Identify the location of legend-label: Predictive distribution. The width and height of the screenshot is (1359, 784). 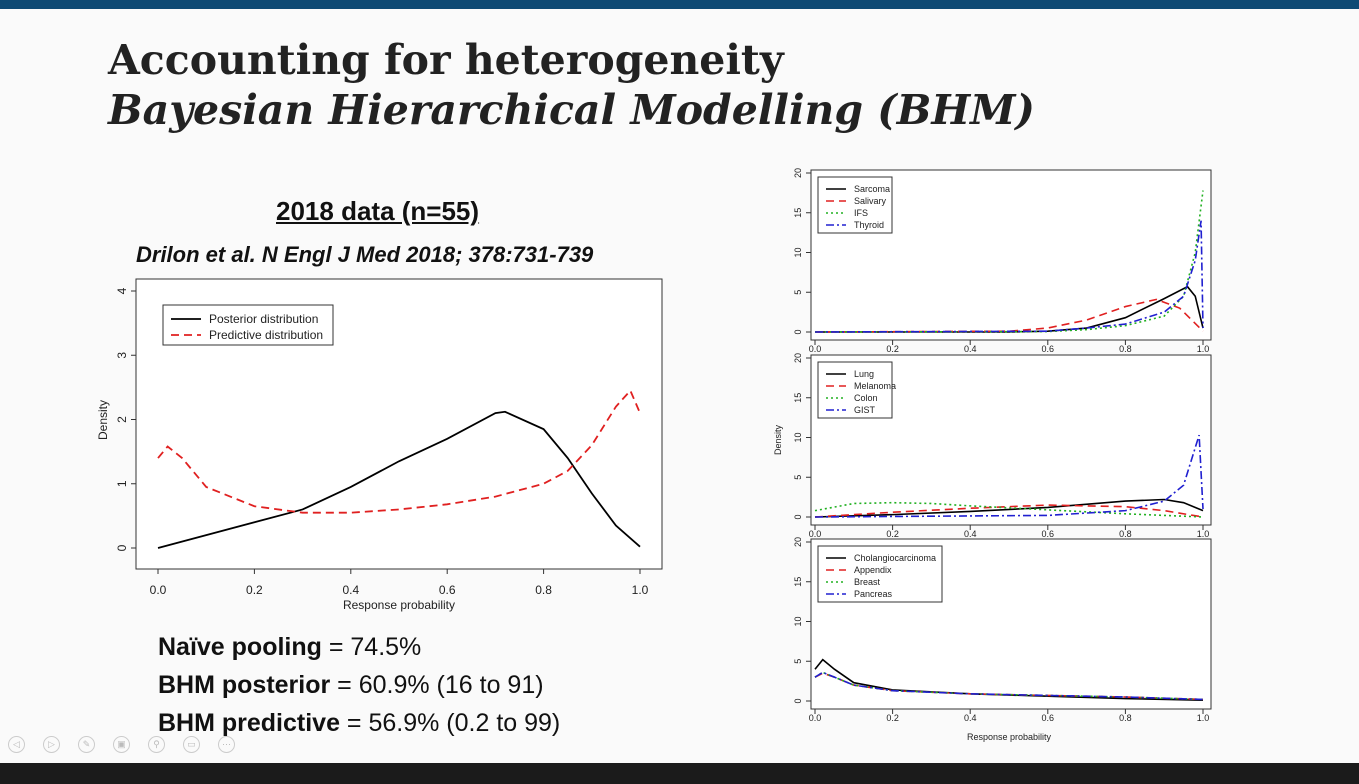
(266, 335).